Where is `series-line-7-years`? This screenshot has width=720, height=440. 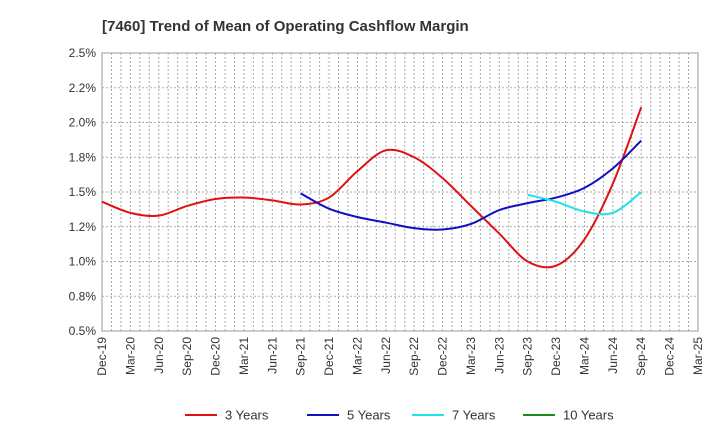
series-line-7-years is located at coordinates (584, 203).